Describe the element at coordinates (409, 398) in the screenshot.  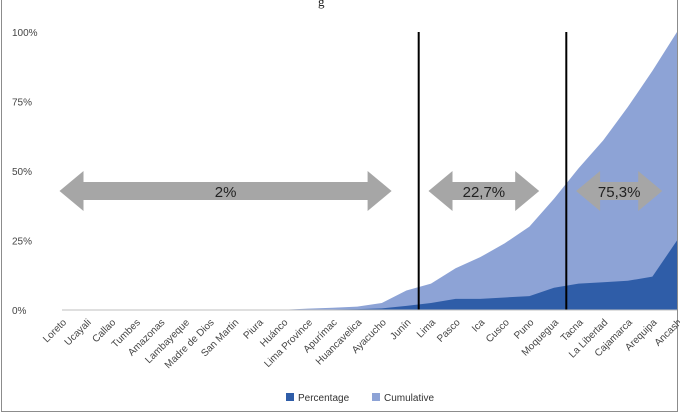
I see `legend-label: Cumulative` at that location.